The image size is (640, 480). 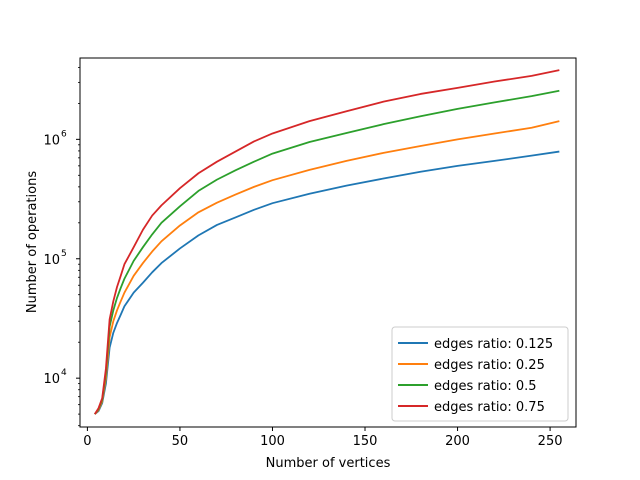 I want to click on legend-entry-2: edges ratio: 0.5, so click(x=467, y=386).